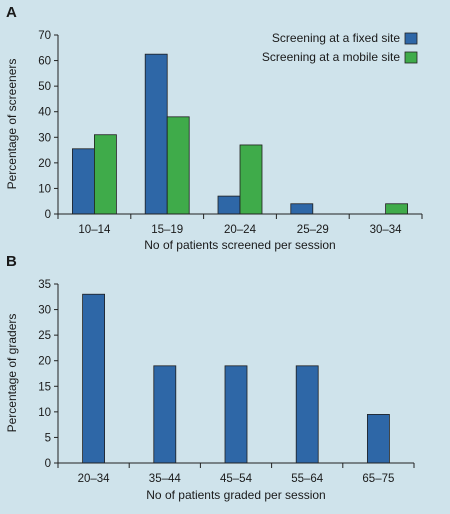 Image resolution: width=450 pixels, height=514 pixels. Describe the element at coordinates (48, 438) in the screenshot. I see `panel-b-y-tick-label: 5` at that location.